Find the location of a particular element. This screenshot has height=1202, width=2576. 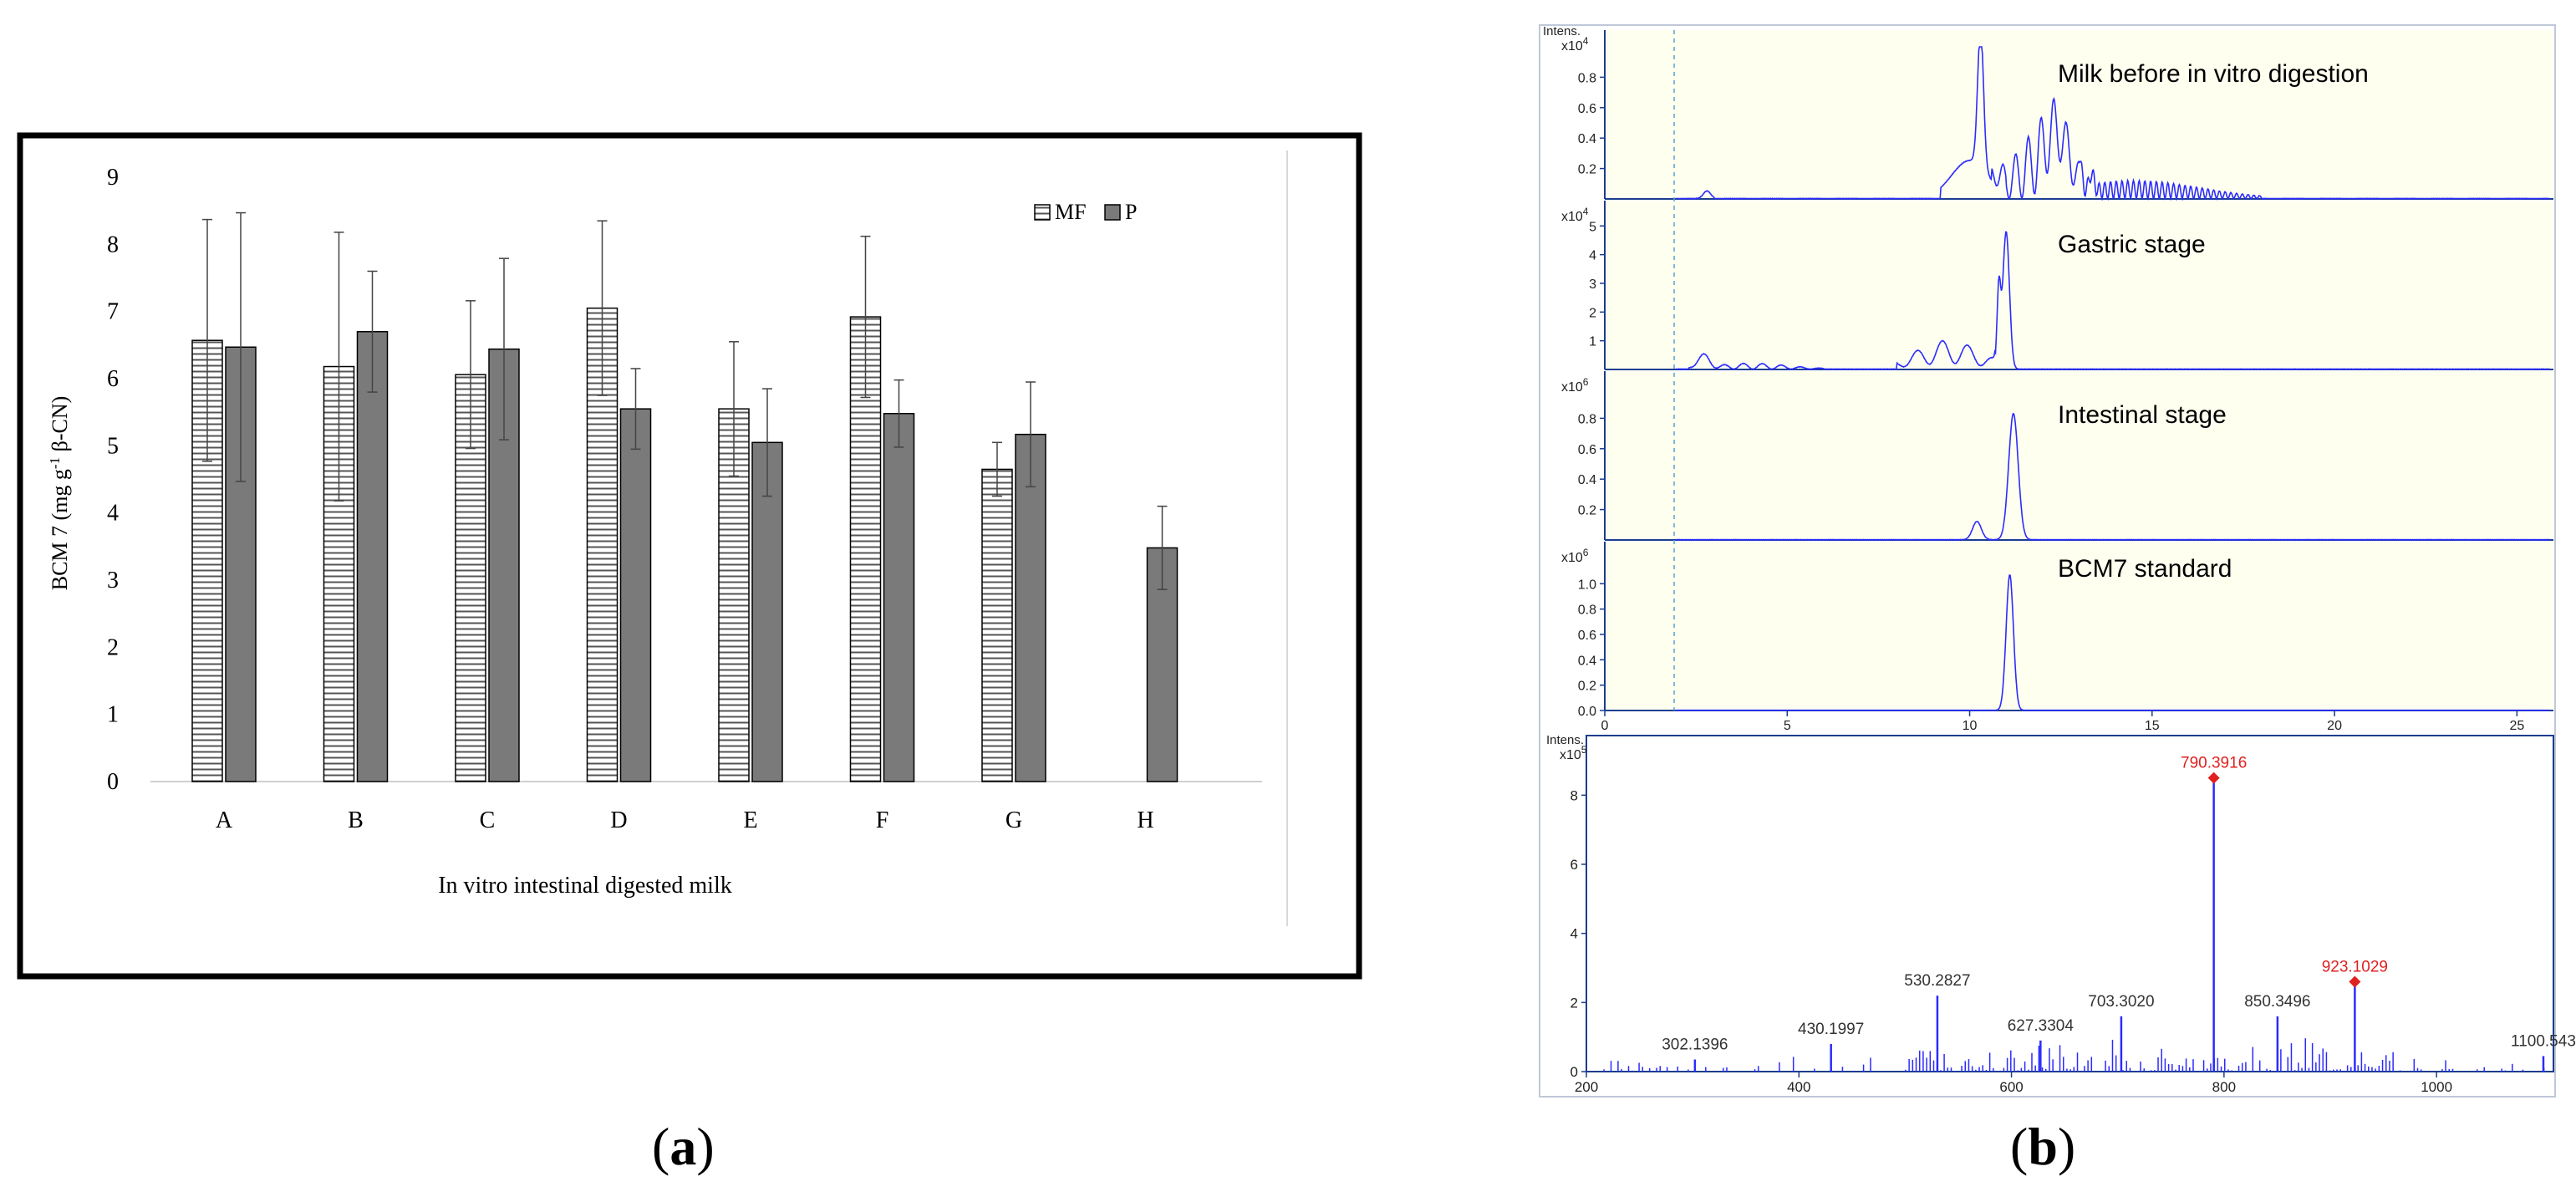

x-tick-label: 0 is located at coordinates (1605, 726).